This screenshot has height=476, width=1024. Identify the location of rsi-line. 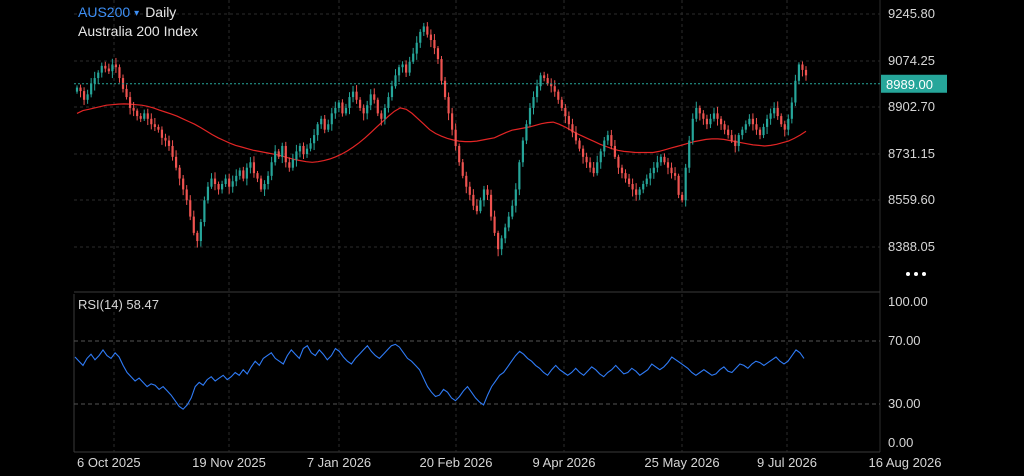
(439, 376).